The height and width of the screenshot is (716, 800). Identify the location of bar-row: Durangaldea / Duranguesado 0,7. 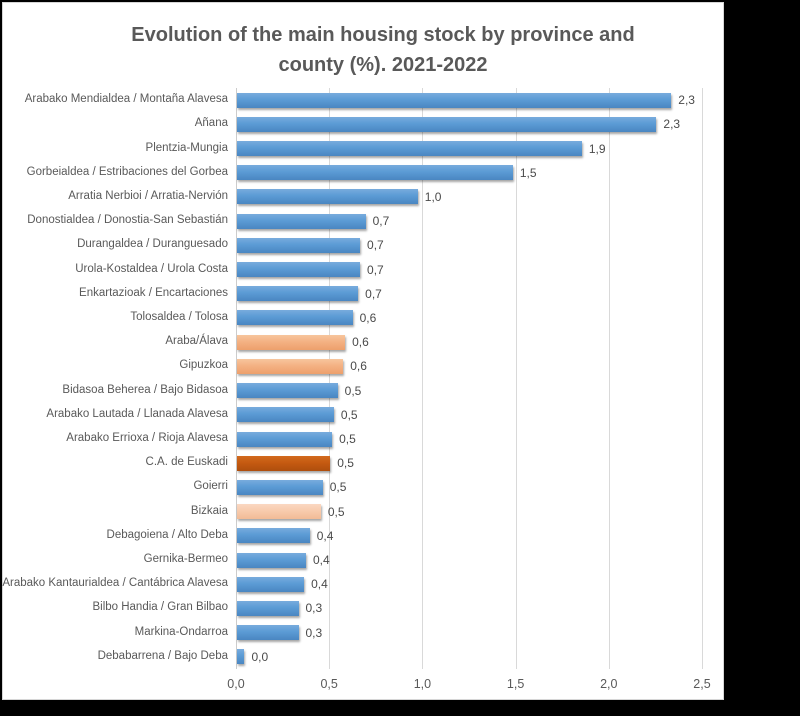
(363, 245).